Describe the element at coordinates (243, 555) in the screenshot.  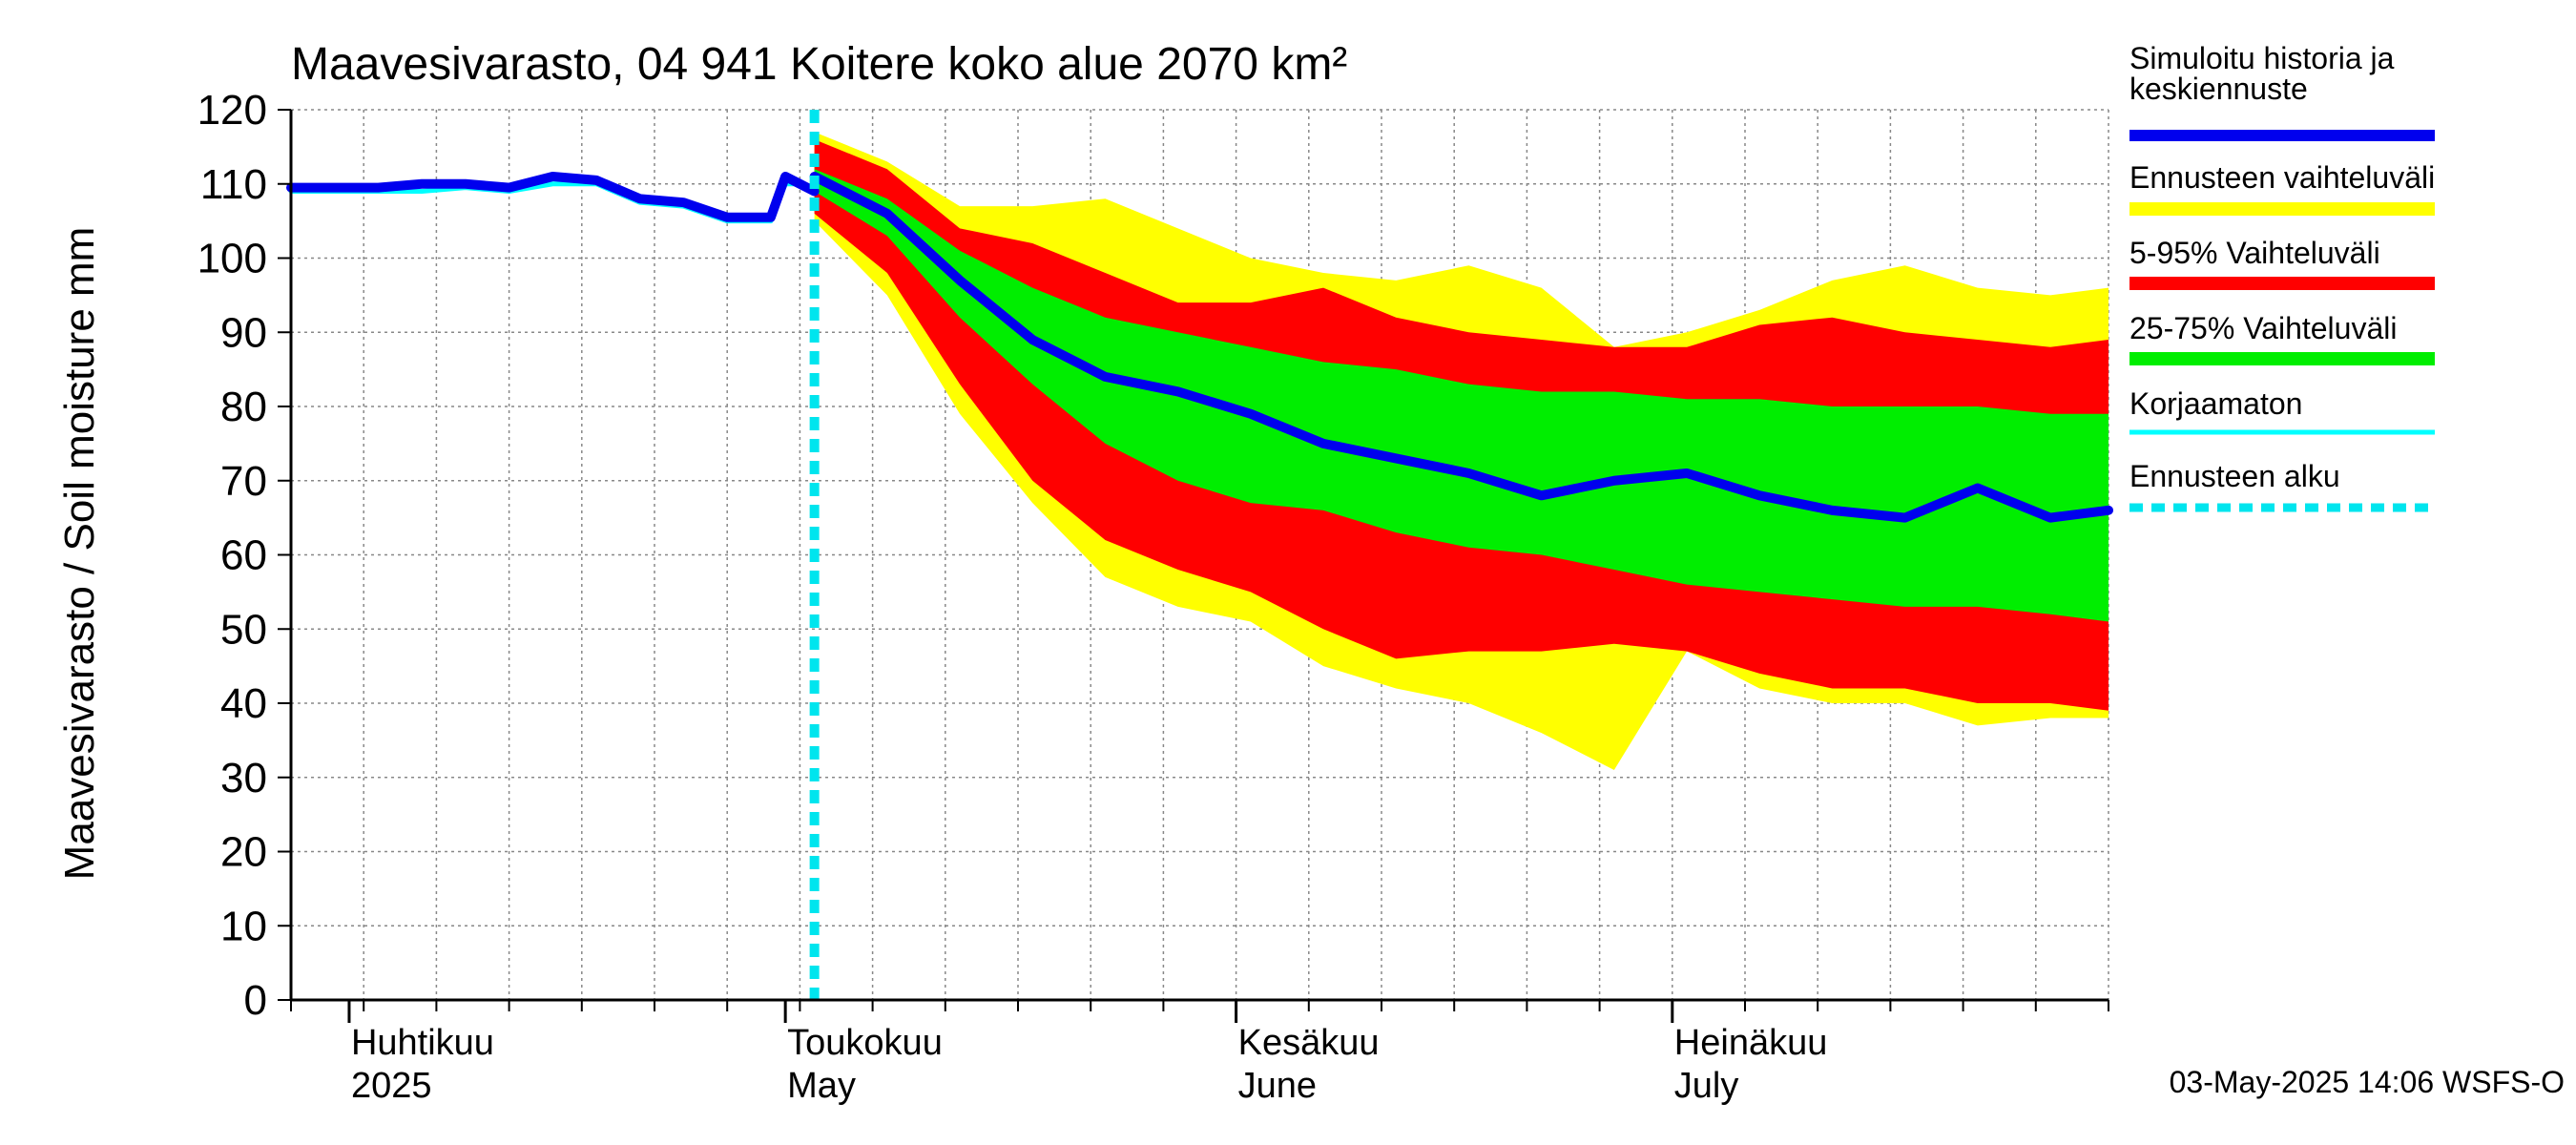
I see `y-tick-label: 60` at that location.